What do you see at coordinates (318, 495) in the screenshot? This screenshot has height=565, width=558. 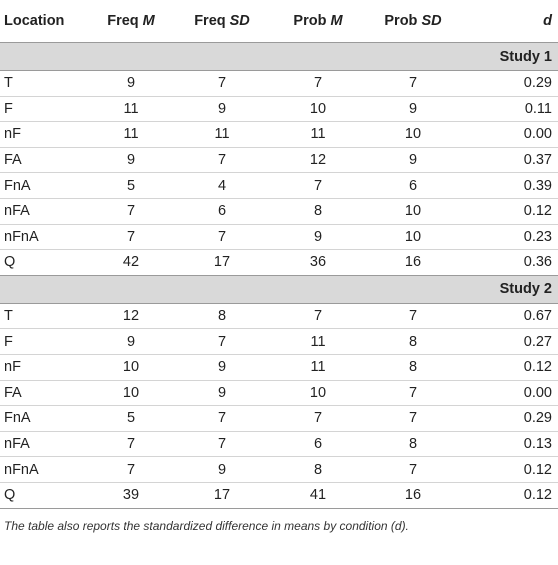 I see `table-cell: 41` at bounding box center [318, 495].